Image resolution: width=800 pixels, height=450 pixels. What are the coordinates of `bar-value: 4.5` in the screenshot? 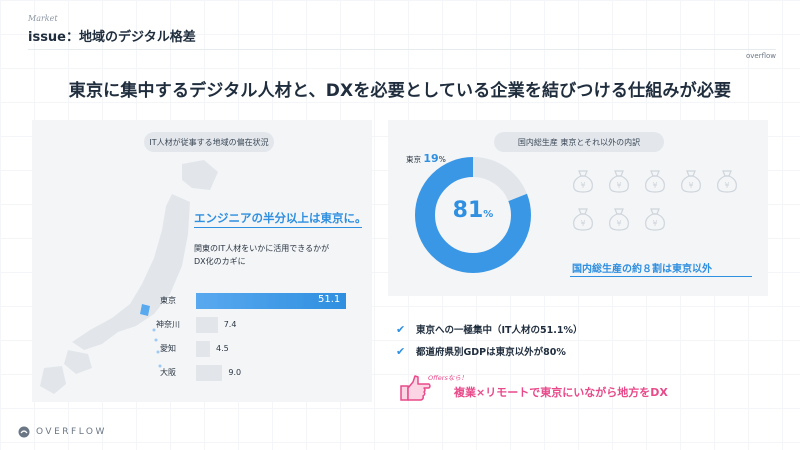 It's located at (222, 348).